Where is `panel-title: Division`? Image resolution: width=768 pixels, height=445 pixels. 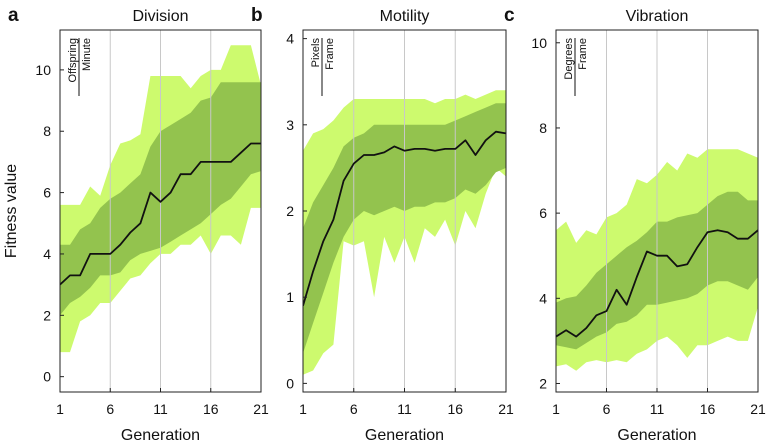
panel-title: Division is located at coordinates (160, 16).